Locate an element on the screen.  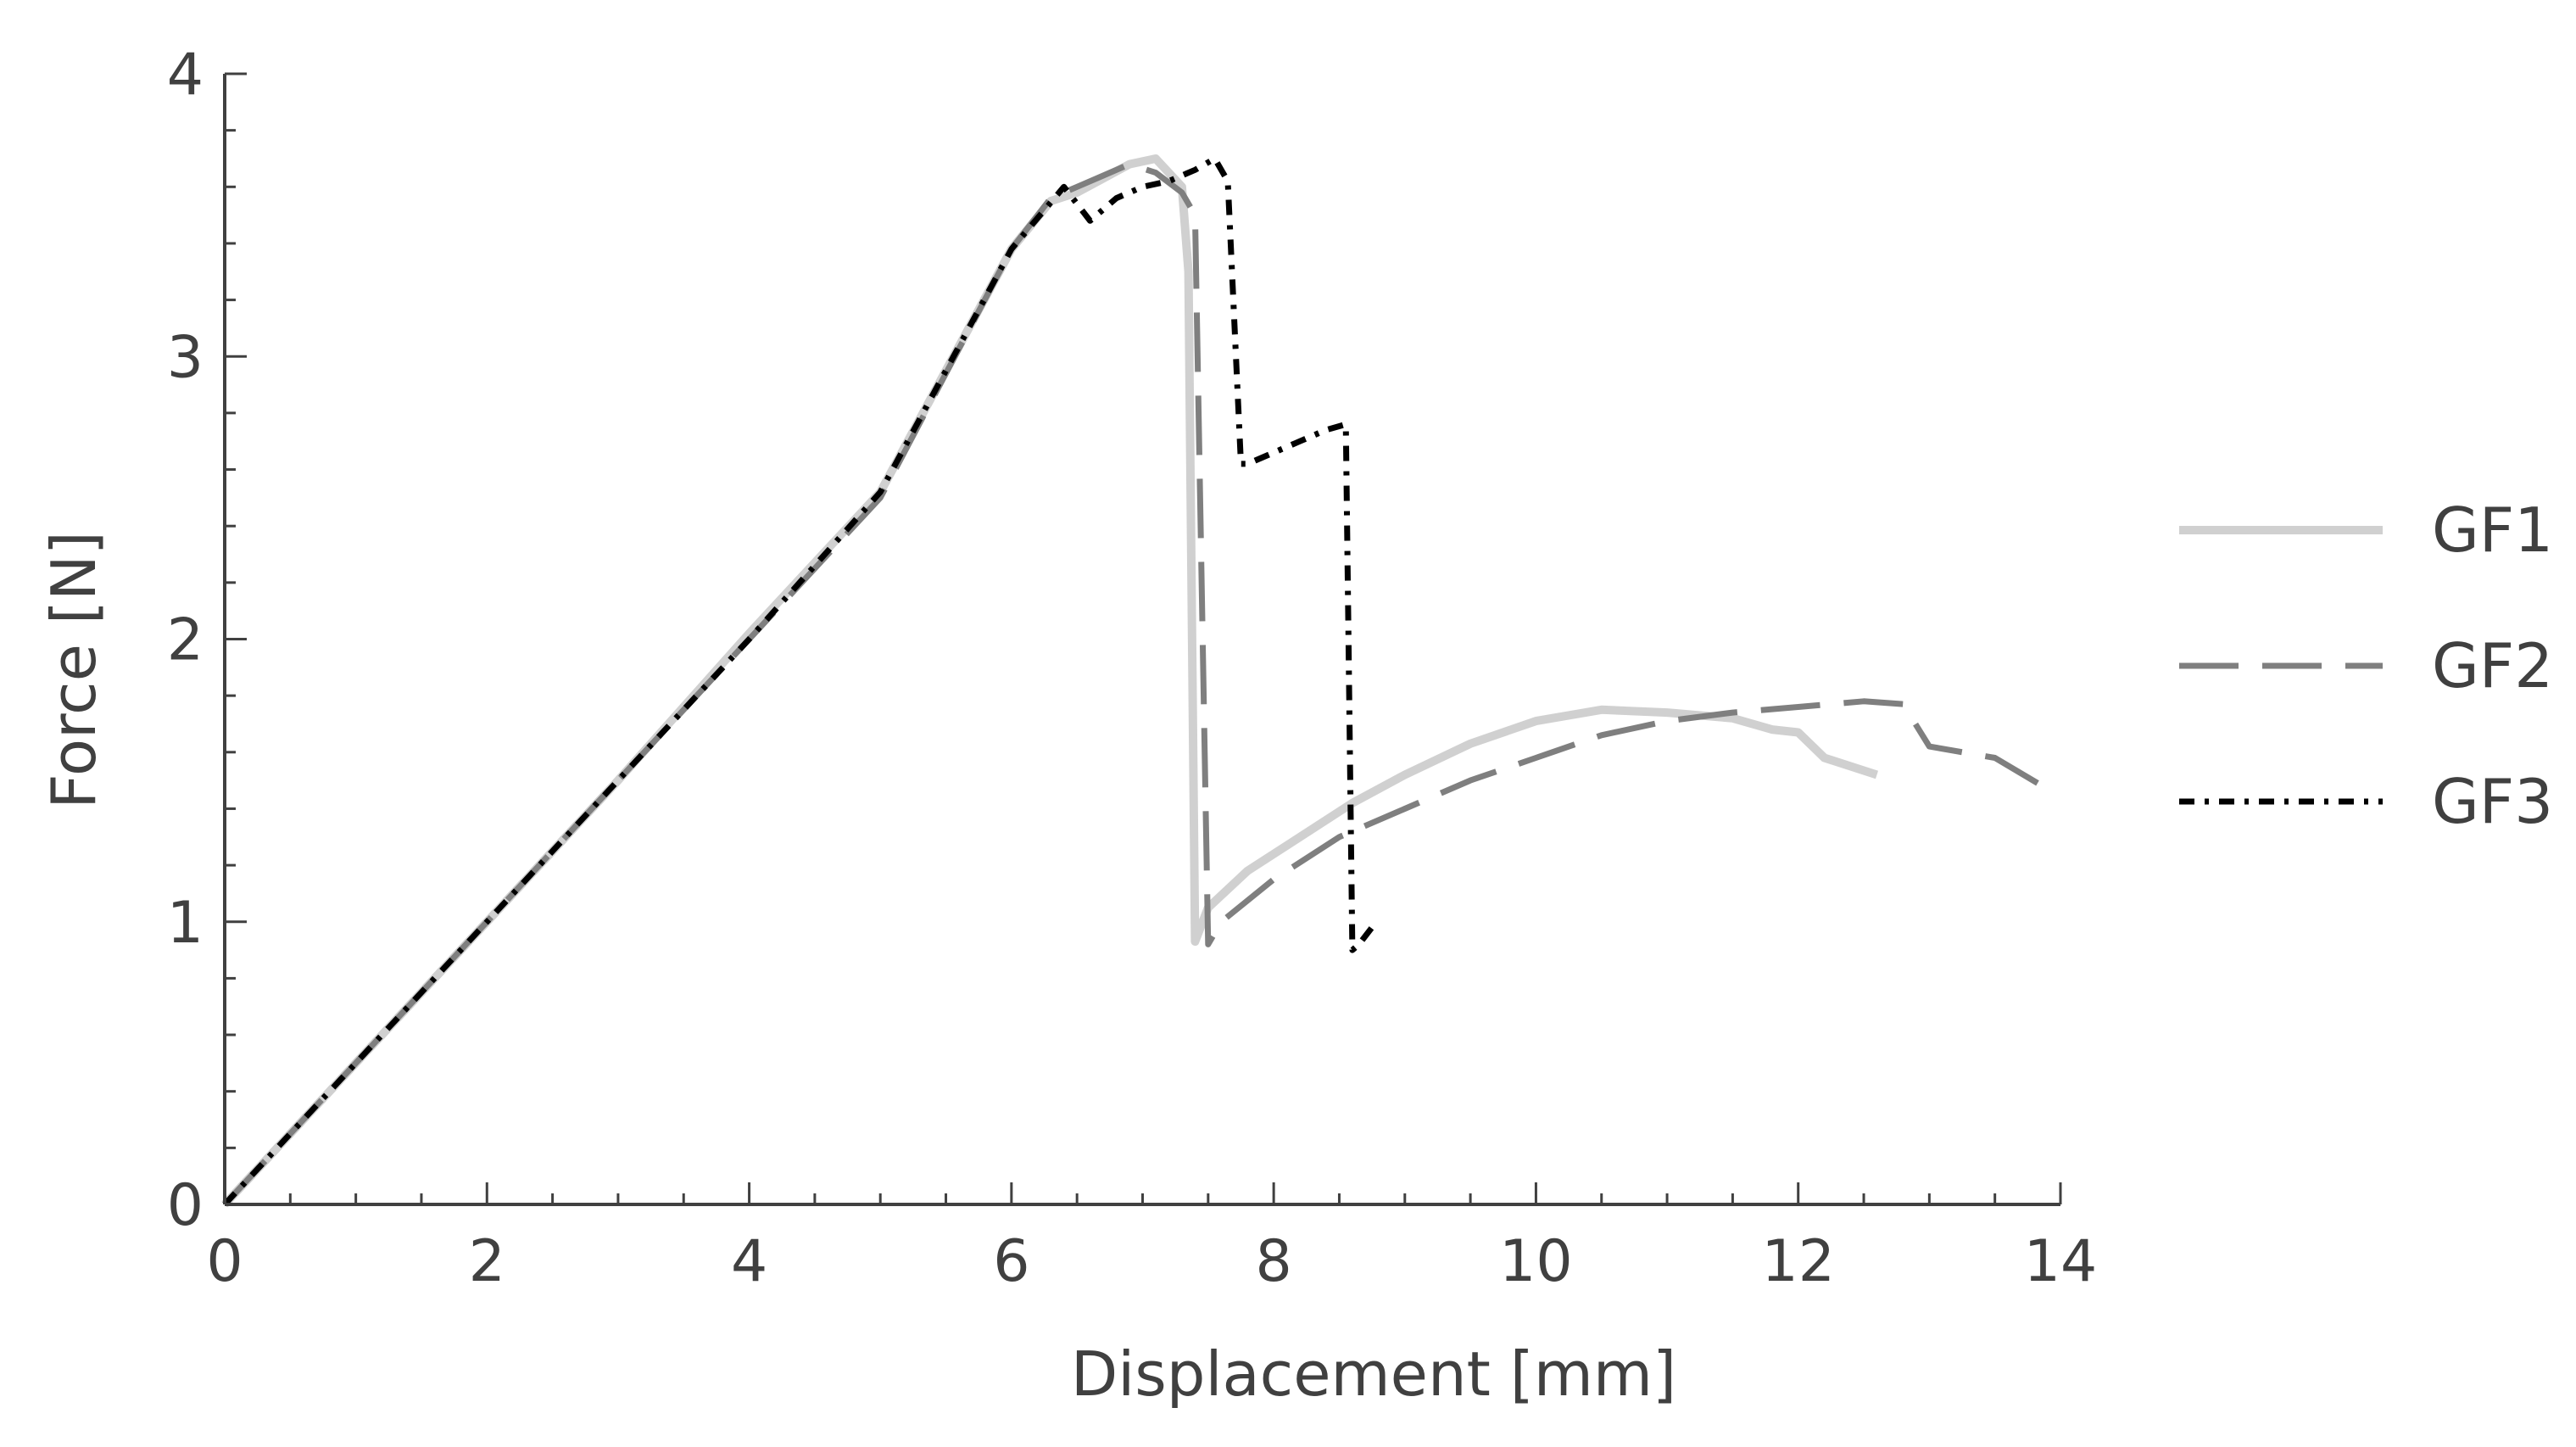
y-tick-label: 4 is located at coordinates (185, 75).